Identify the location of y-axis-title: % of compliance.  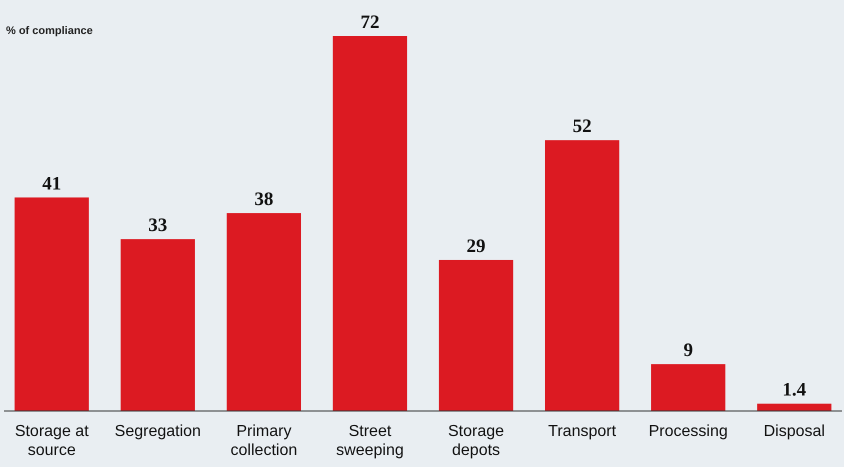
(49, 31).